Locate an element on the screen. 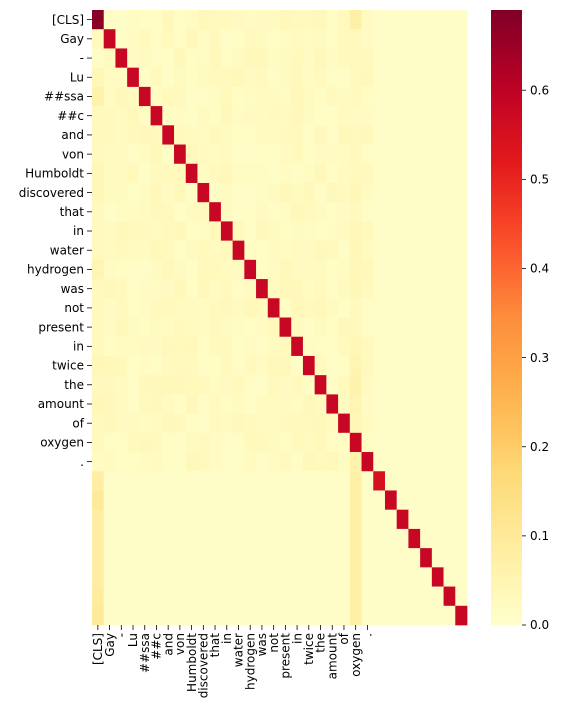 Image resolution: width=563 pixels, height=725 pixels. y-tick-label: oxygen is located at coordinates (62, 443).